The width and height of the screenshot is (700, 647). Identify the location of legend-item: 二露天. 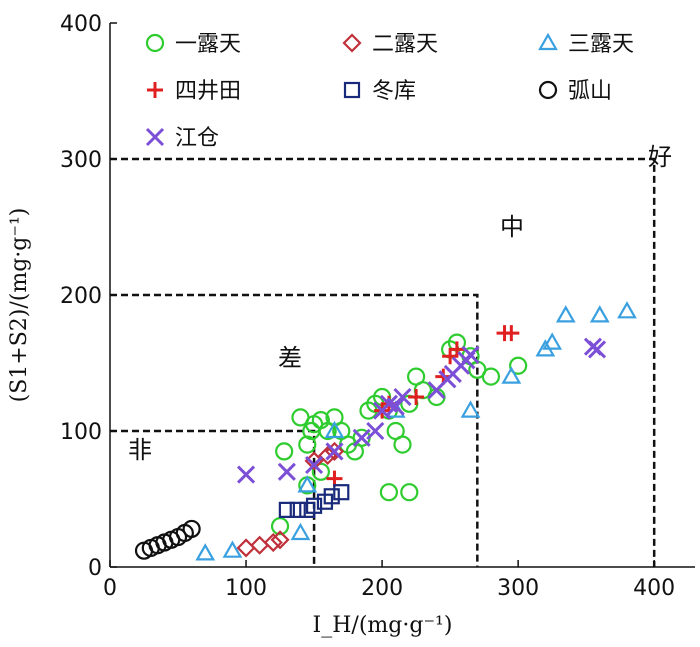
(390, 44).